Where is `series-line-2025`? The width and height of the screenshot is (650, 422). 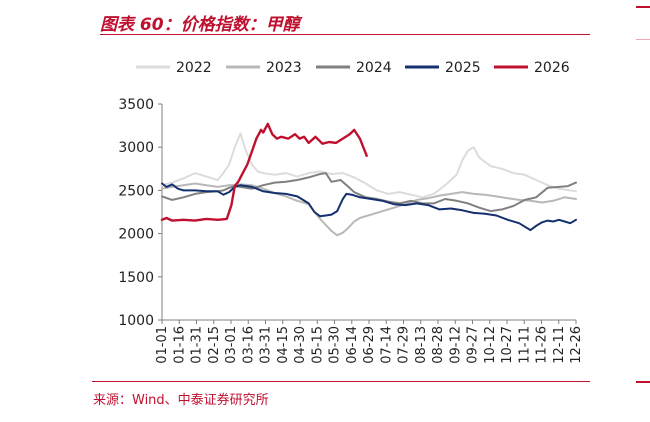
series-line-2025 is located at coordinates (369, 207).